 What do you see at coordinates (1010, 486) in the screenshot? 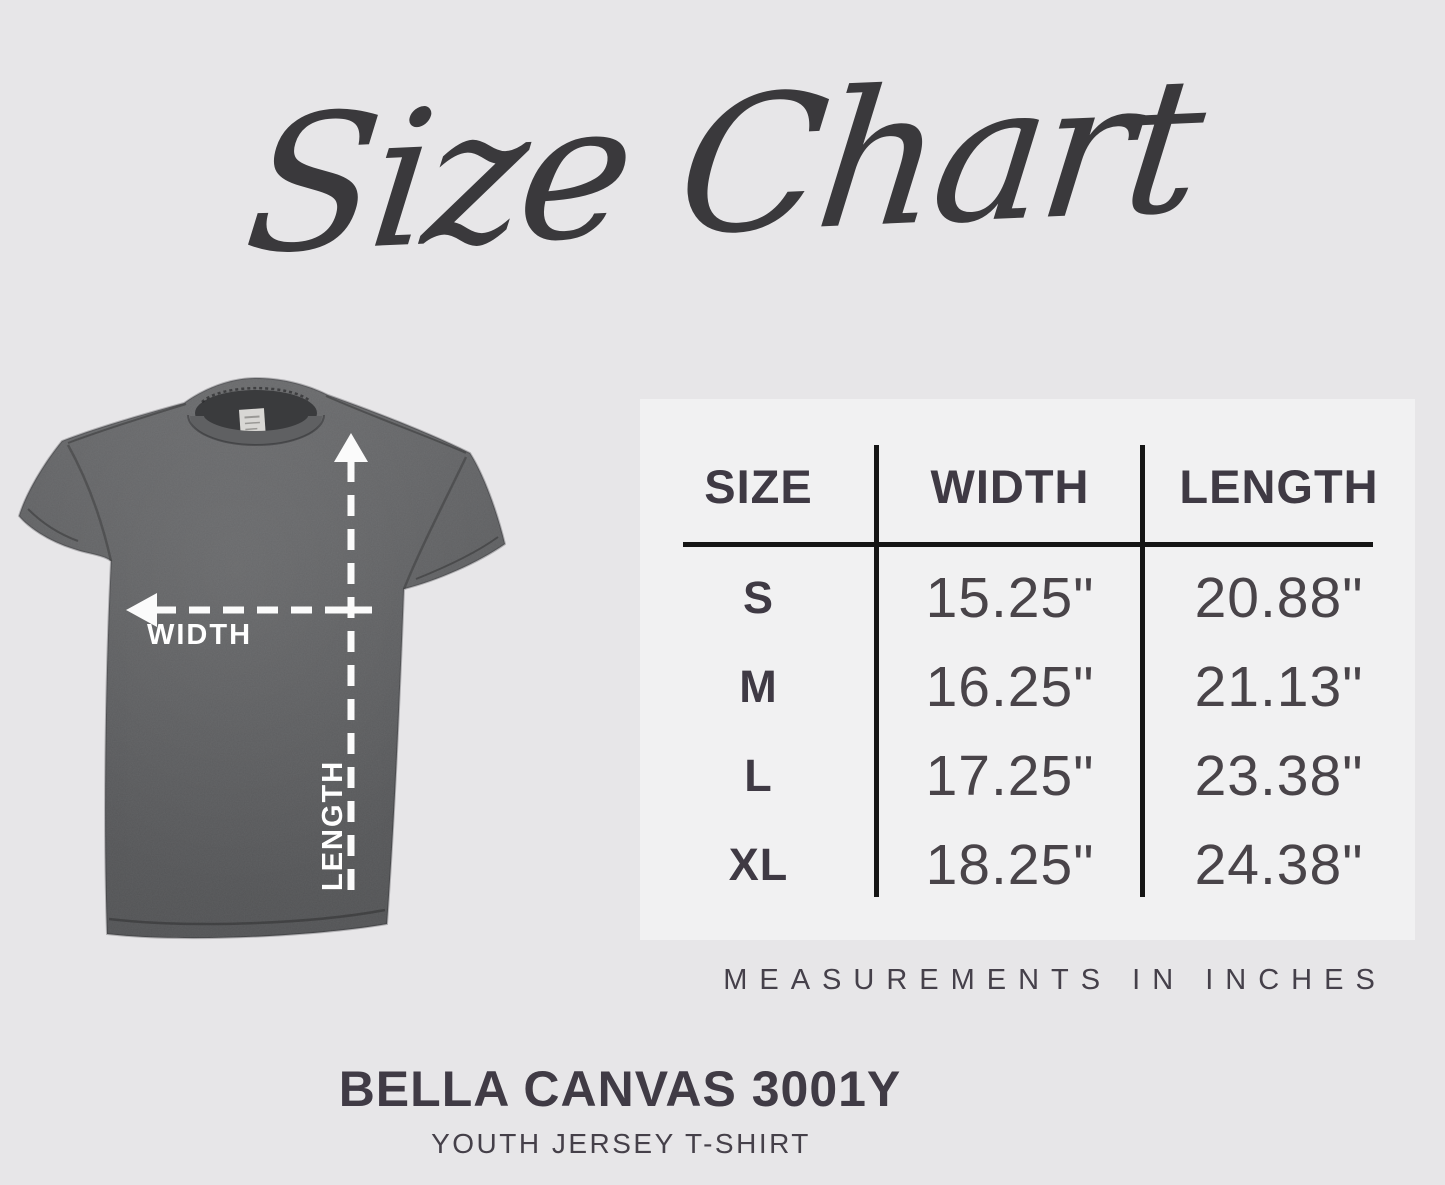
I see `column-header-width: WIDTH` at bounding box center [1010, 486].